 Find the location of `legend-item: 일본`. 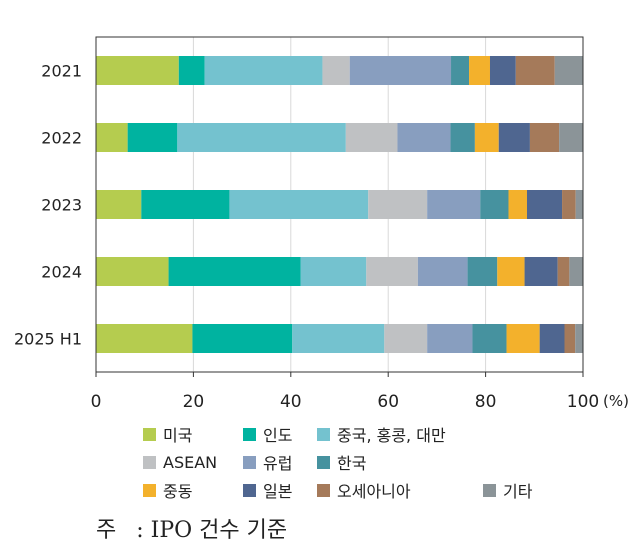

legend-item: 일본 is located at coordinates (268, 490).